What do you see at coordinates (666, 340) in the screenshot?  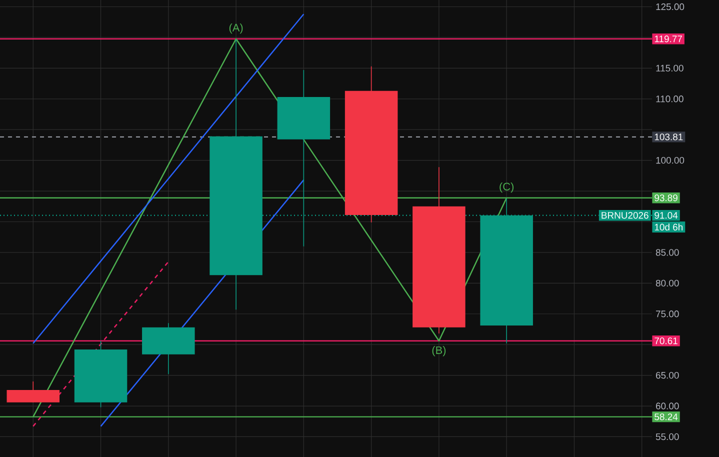 I see `ref-line-label: 70.61` at bounding box center [666, 340].